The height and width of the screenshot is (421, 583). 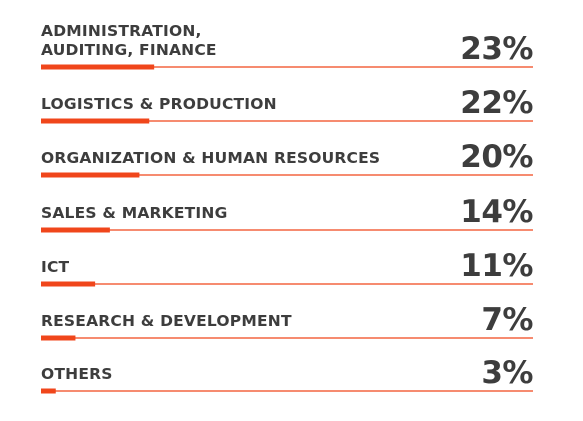 What do you see at coordinates (496, 49) in the screenshot?
I see `value-label: 23%` at bounding box center [496, 49].